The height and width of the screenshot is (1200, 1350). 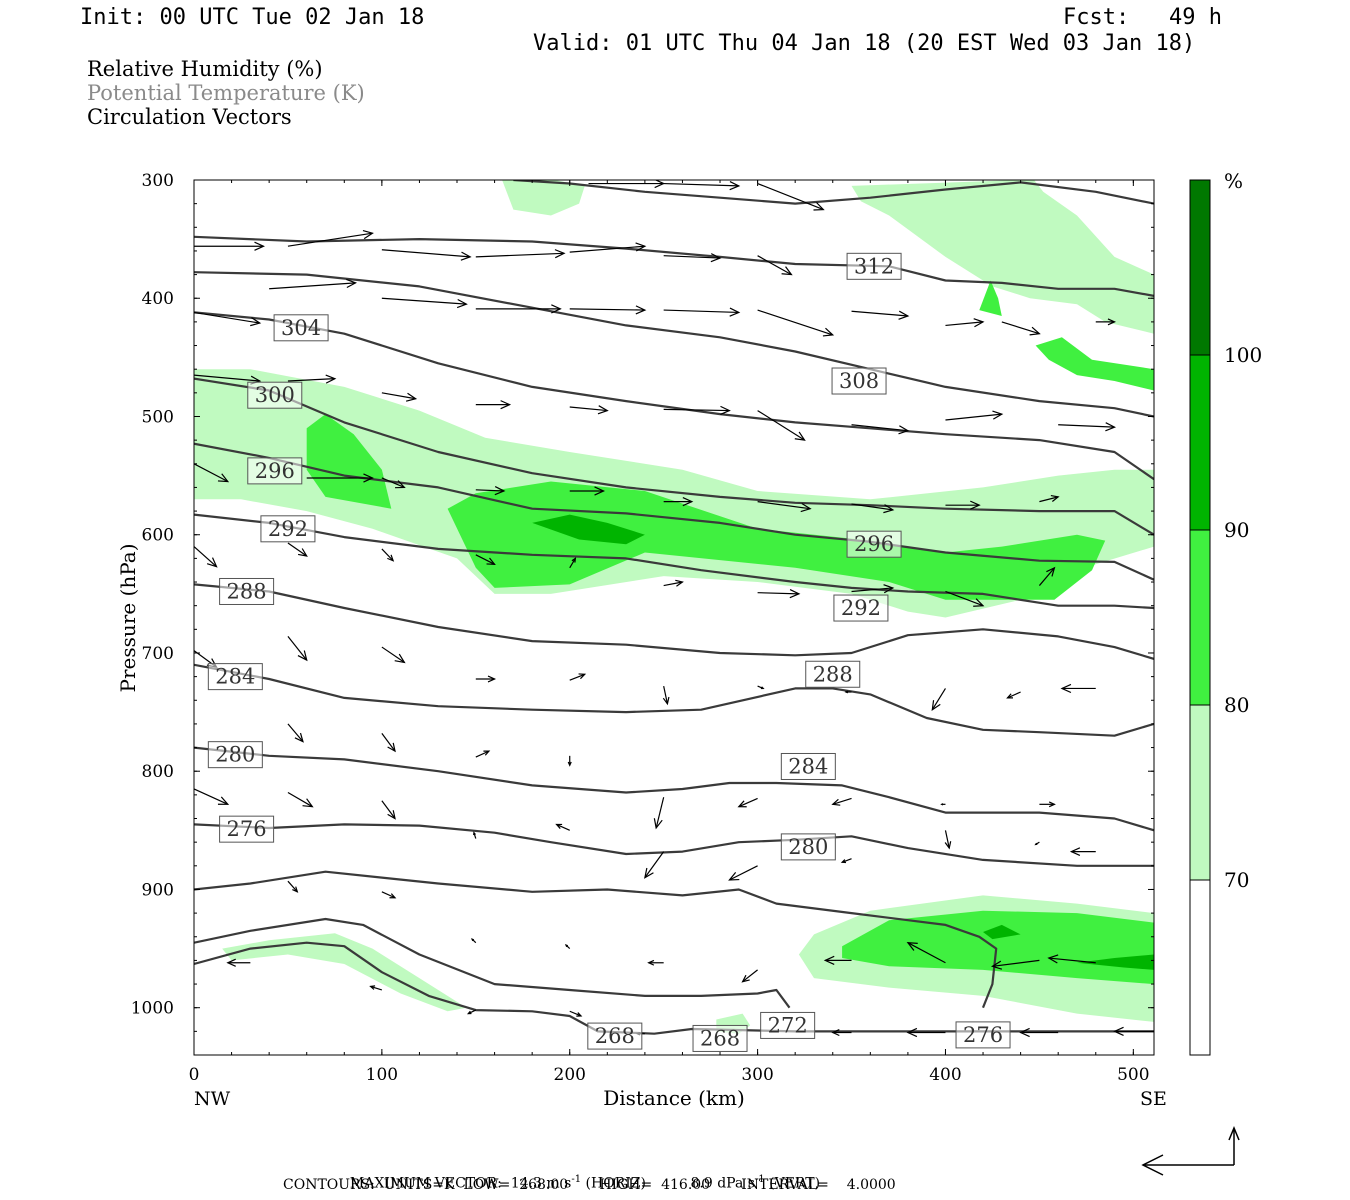 I want to click on theta-label-text: 268, so click(x=720, y=1038).